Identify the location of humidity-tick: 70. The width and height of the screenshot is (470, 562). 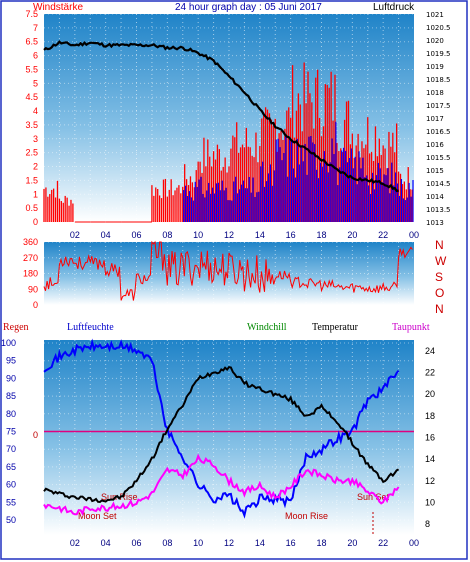
(11, 449).